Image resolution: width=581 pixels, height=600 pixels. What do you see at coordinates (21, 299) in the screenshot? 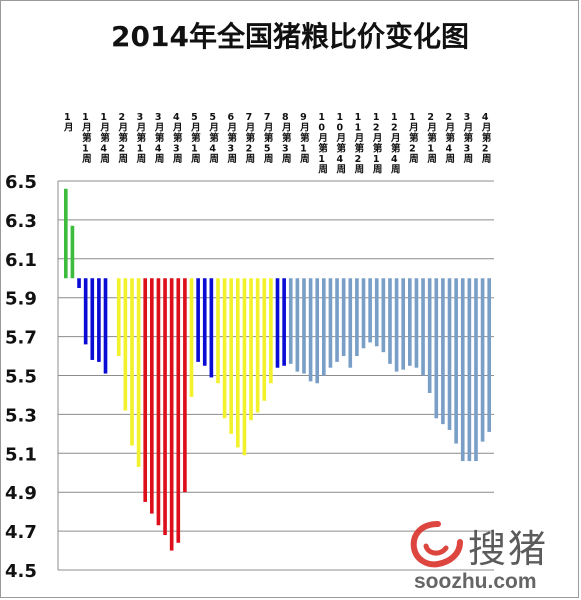
I see `y-tick-label: 5.9` at bounding box center [21, 299].